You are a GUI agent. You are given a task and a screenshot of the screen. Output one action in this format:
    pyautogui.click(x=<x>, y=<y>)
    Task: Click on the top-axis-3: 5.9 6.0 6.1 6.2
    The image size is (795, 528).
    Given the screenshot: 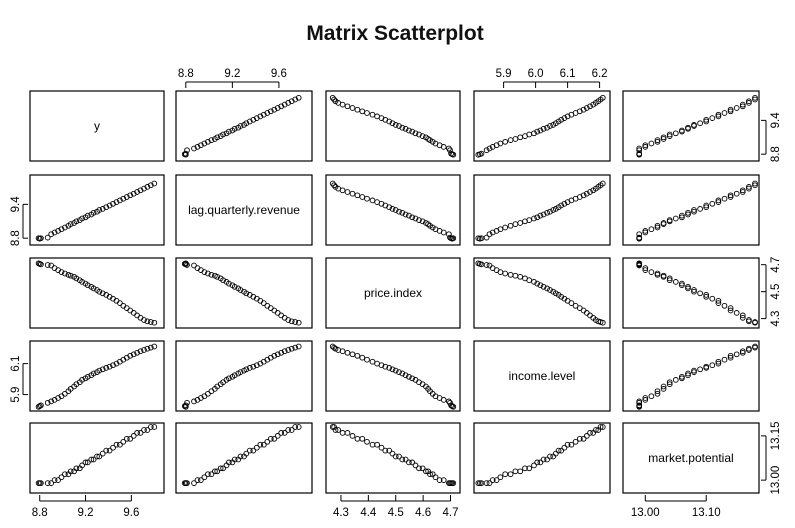 What is the action you would take?
    pyautogui.click(x=552, y=78)
    